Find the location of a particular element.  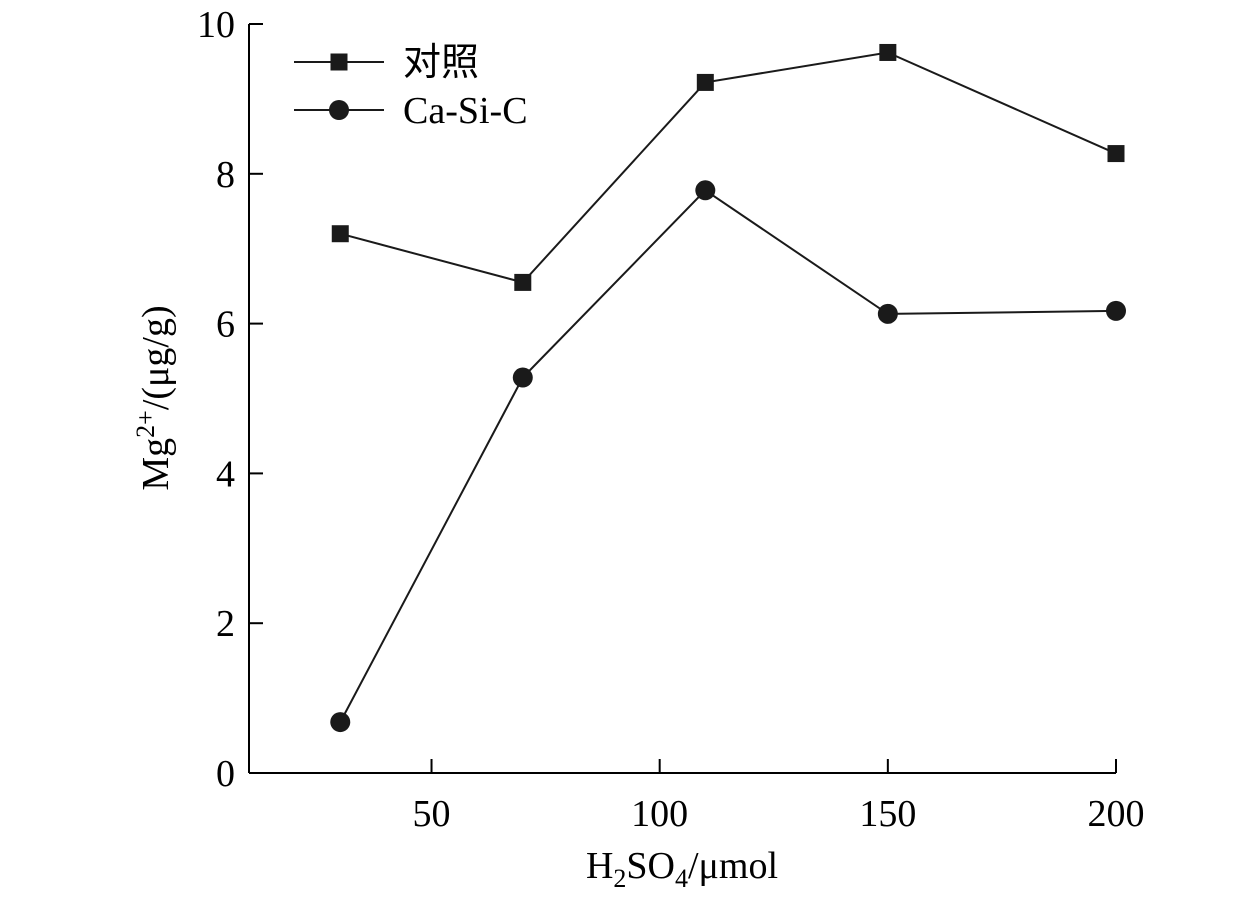

x-tick-label: 200 is located at coordinates (1116, 814).